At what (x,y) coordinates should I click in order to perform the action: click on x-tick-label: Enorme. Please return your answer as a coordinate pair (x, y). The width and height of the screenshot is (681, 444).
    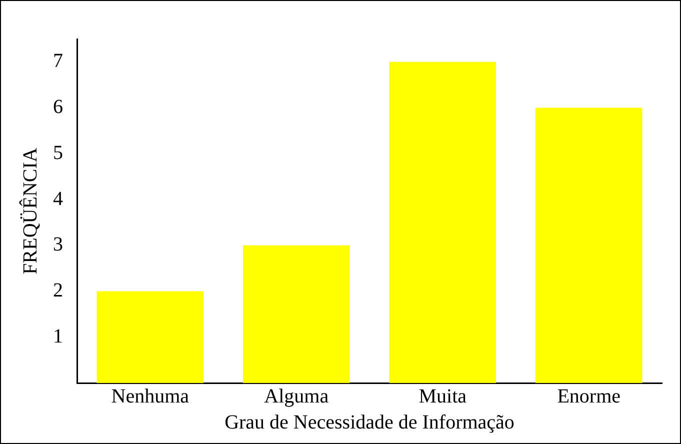
    Looking at the image, I should click on (589, 396).